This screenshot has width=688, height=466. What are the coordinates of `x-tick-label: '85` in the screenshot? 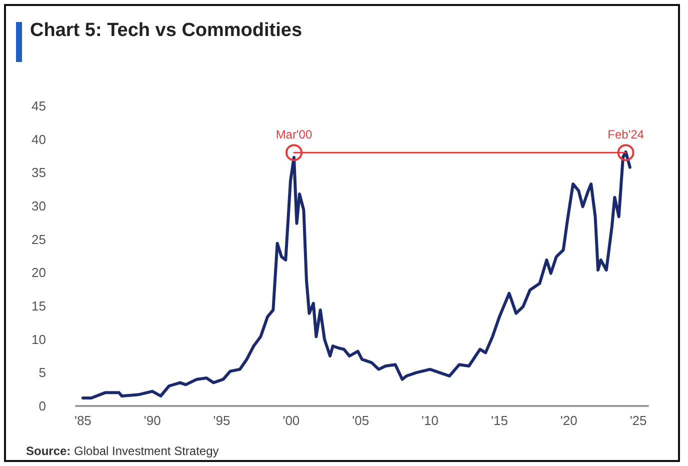 It's located at (83, 420).